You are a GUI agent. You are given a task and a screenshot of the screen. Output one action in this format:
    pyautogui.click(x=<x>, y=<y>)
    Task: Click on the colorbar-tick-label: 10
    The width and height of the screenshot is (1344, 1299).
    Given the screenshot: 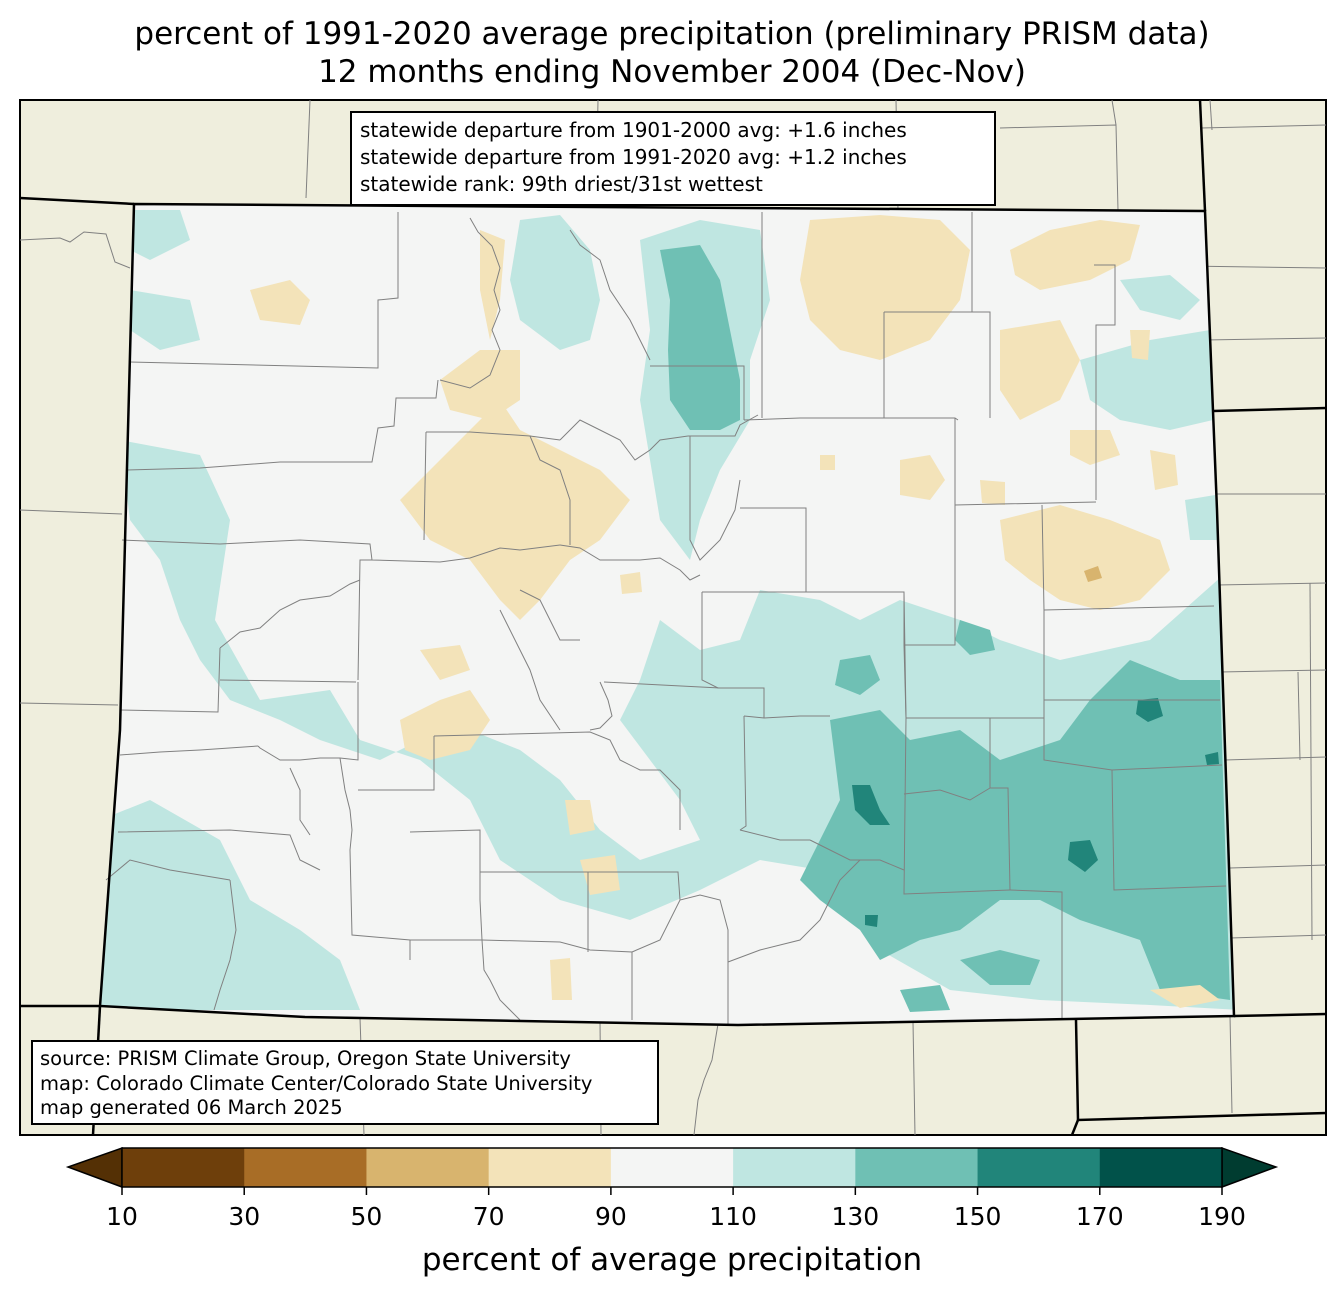 What is the action you would take?
    pyautogui.click(x=122, y=1216)
    